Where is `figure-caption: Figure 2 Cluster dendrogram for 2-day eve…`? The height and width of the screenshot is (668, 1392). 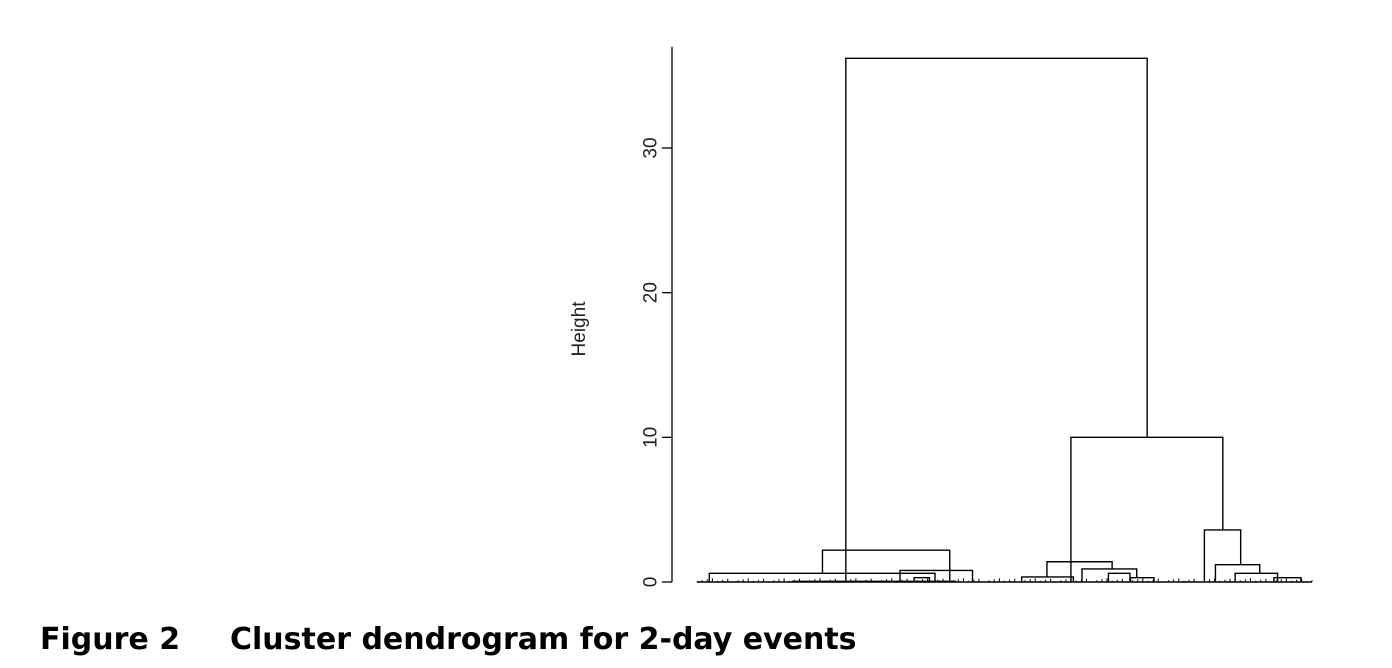
figure-caption: Figure 2 Cluster dendrogram for 2-day eve… is located at coordinates (448, 639).